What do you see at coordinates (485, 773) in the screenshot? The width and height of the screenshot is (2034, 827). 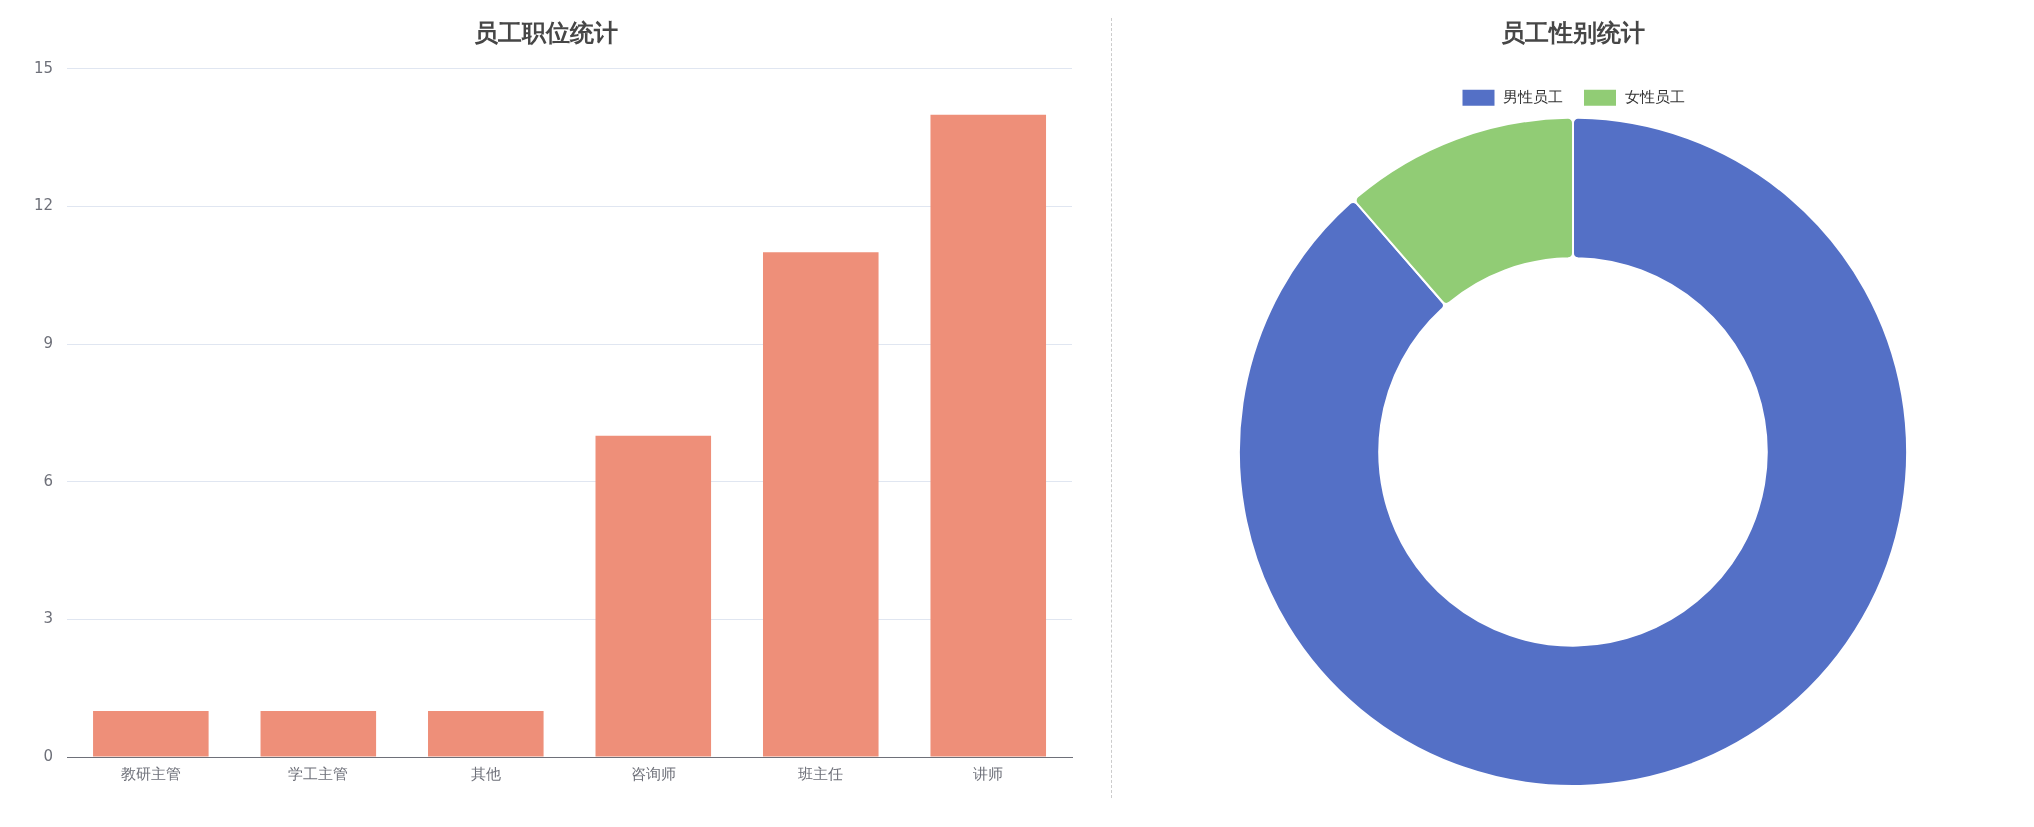 I see `x-tick-label: 其他` at bounding box center [485, 773].